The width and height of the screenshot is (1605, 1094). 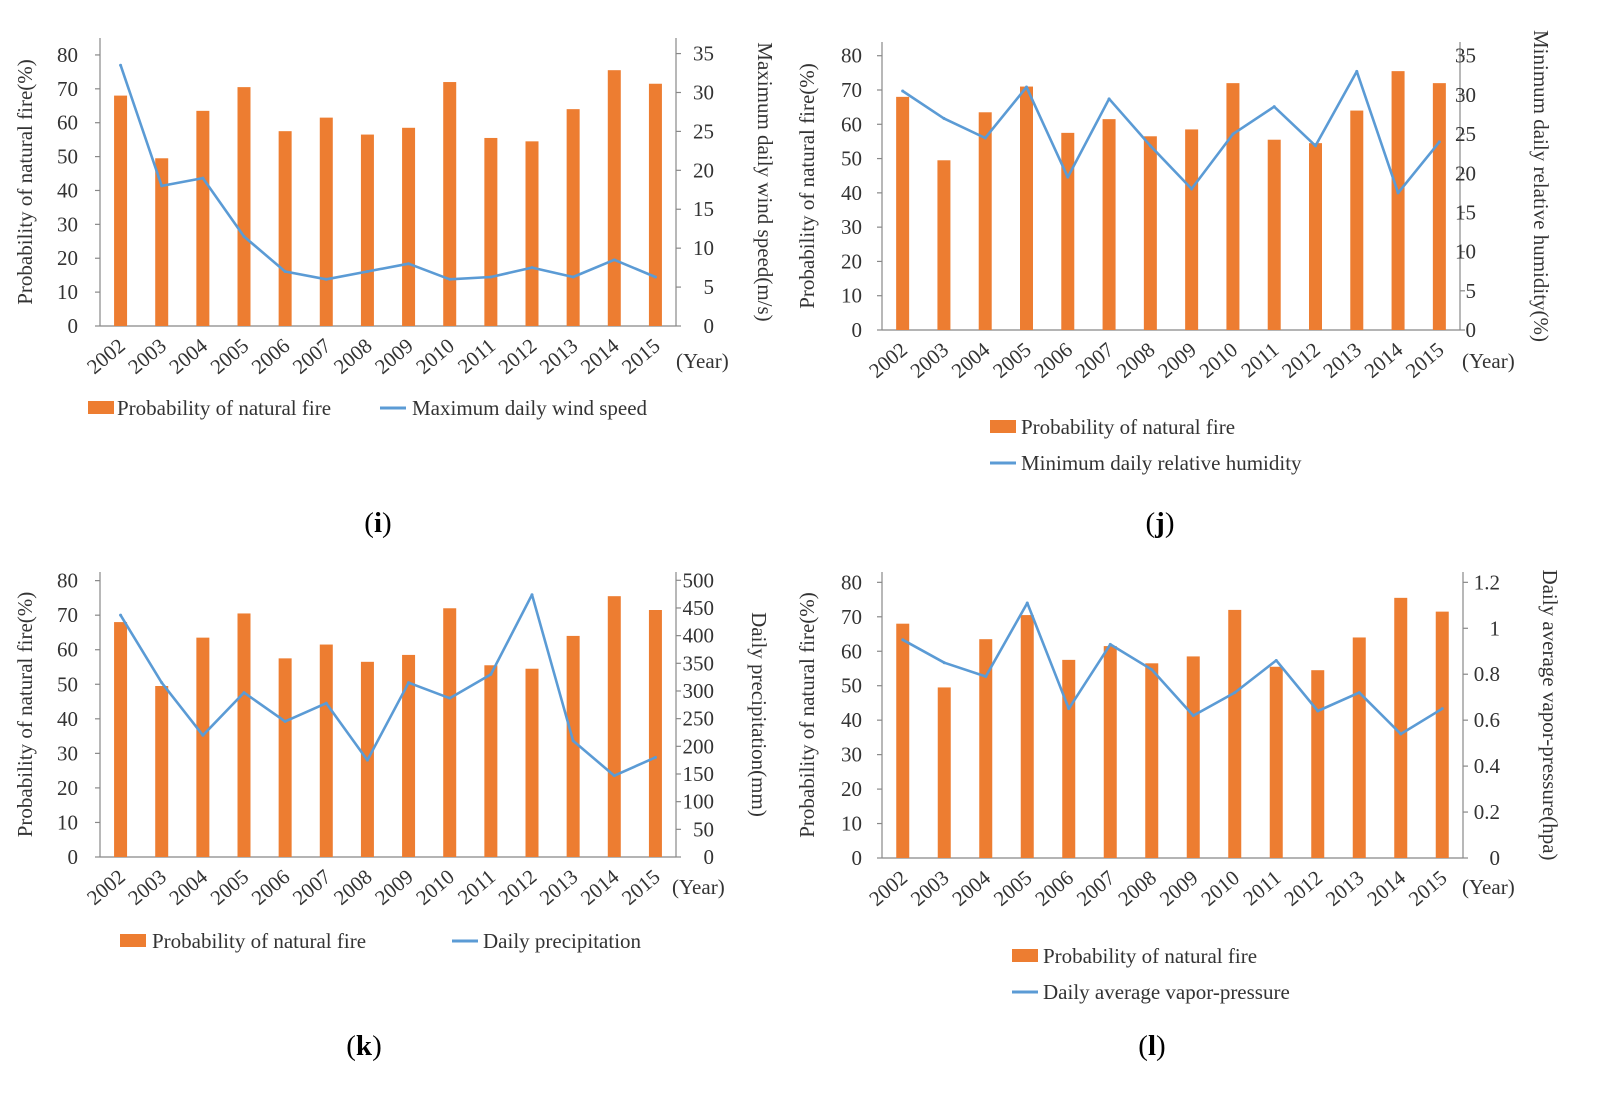 I want to click on right-tick-label: 0.2, so click(x=1487, y=812).